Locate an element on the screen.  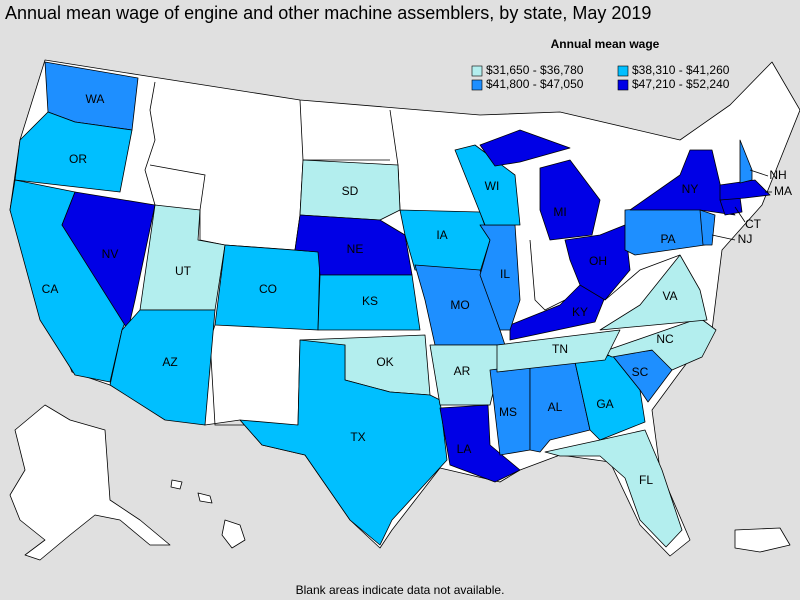
state-label: MS is located at coordinates (508, 412).